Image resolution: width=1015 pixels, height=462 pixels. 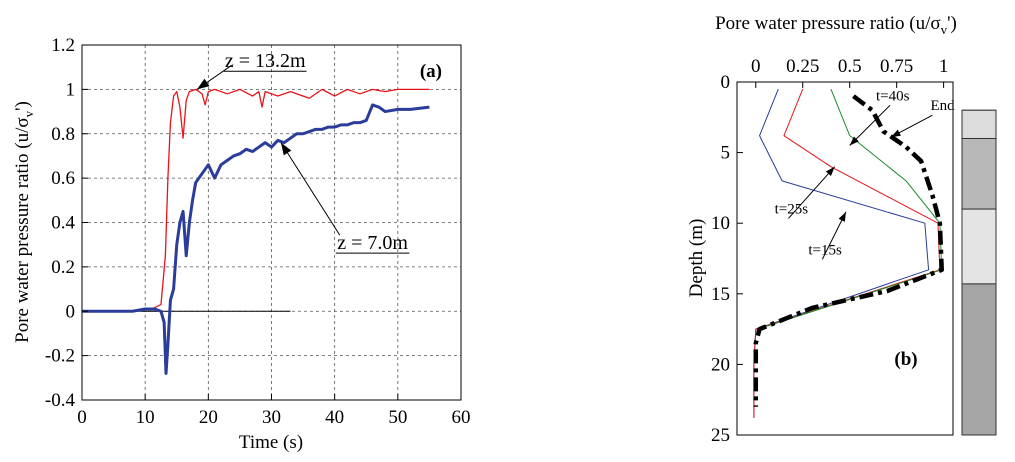 I want to click on chart-a-x-tick-label: 10, so click(x=145, y=417).